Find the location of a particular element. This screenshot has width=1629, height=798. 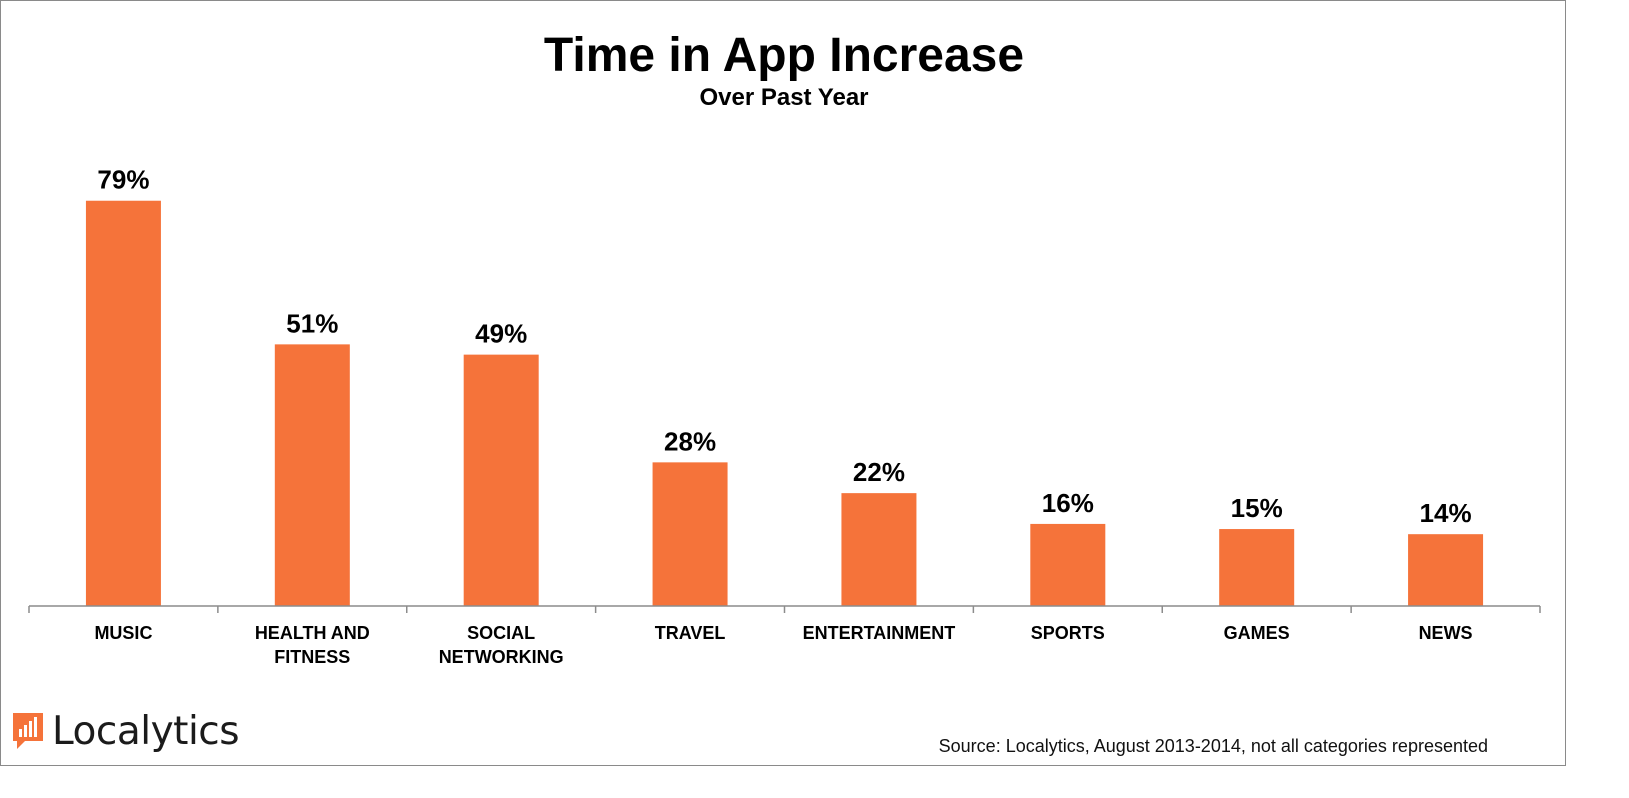

category-label-5: SPORTS is located at coordinates (1068, 633).